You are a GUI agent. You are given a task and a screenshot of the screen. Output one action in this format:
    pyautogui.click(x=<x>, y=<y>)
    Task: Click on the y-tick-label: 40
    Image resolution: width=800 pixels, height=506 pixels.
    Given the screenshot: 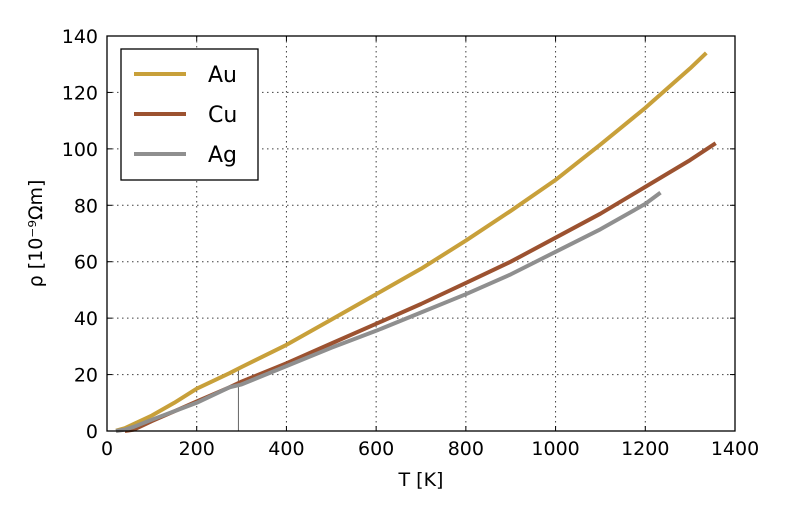 What is the action you would take?
    pyautogui.click(x=86, y=319)
    